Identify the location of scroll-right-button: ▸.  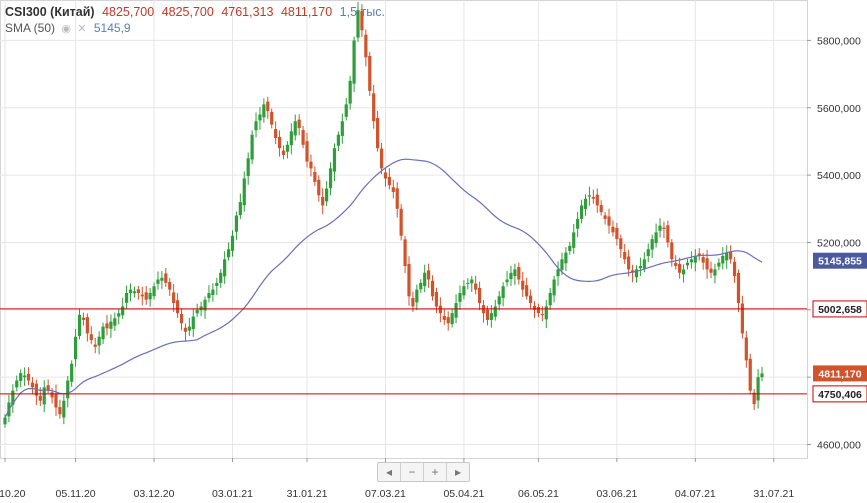
(458, 472).